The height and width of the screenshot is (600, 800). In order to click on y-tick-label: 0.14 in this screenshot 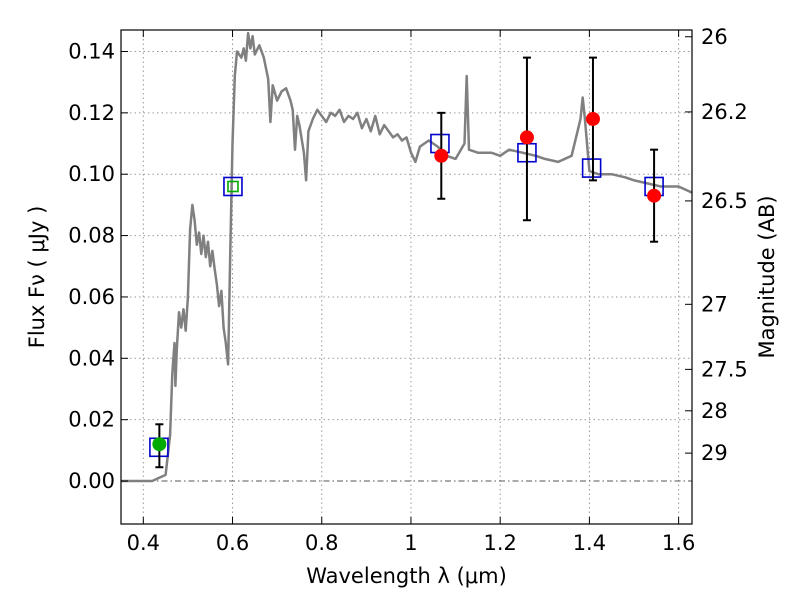, I will do `click(91, 51)`.